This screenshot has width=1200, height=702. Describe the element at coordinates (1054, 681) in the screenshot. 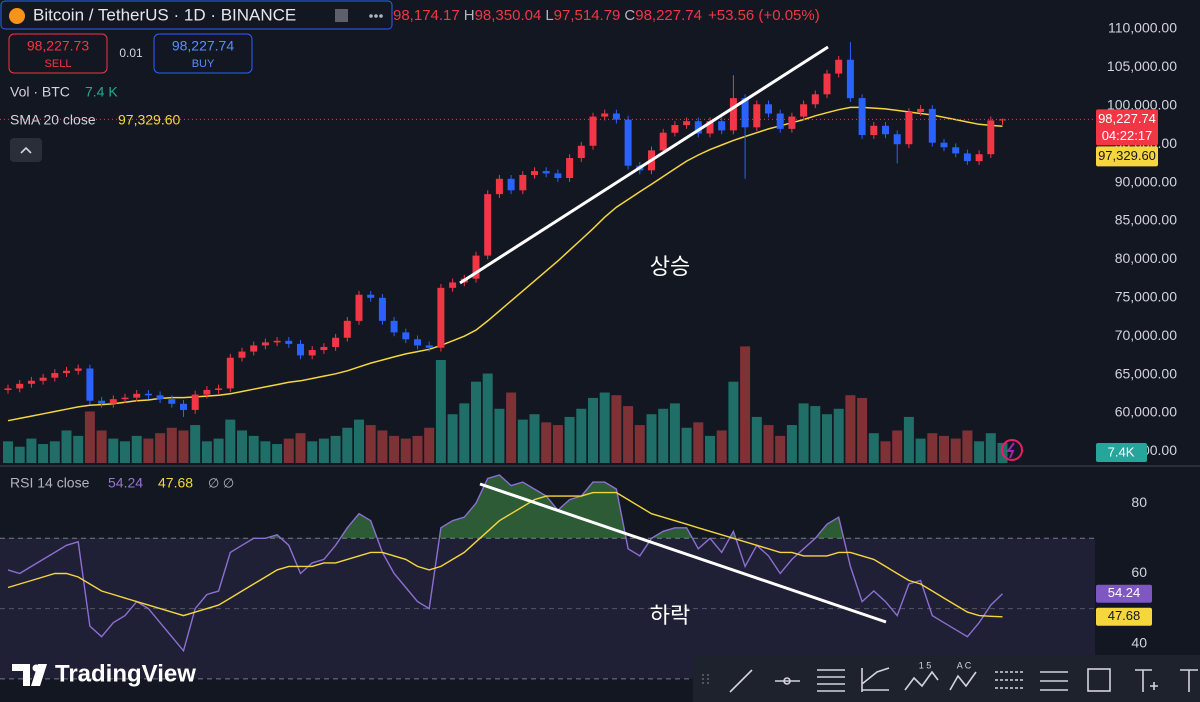

I see `tool-prediction` at that location.